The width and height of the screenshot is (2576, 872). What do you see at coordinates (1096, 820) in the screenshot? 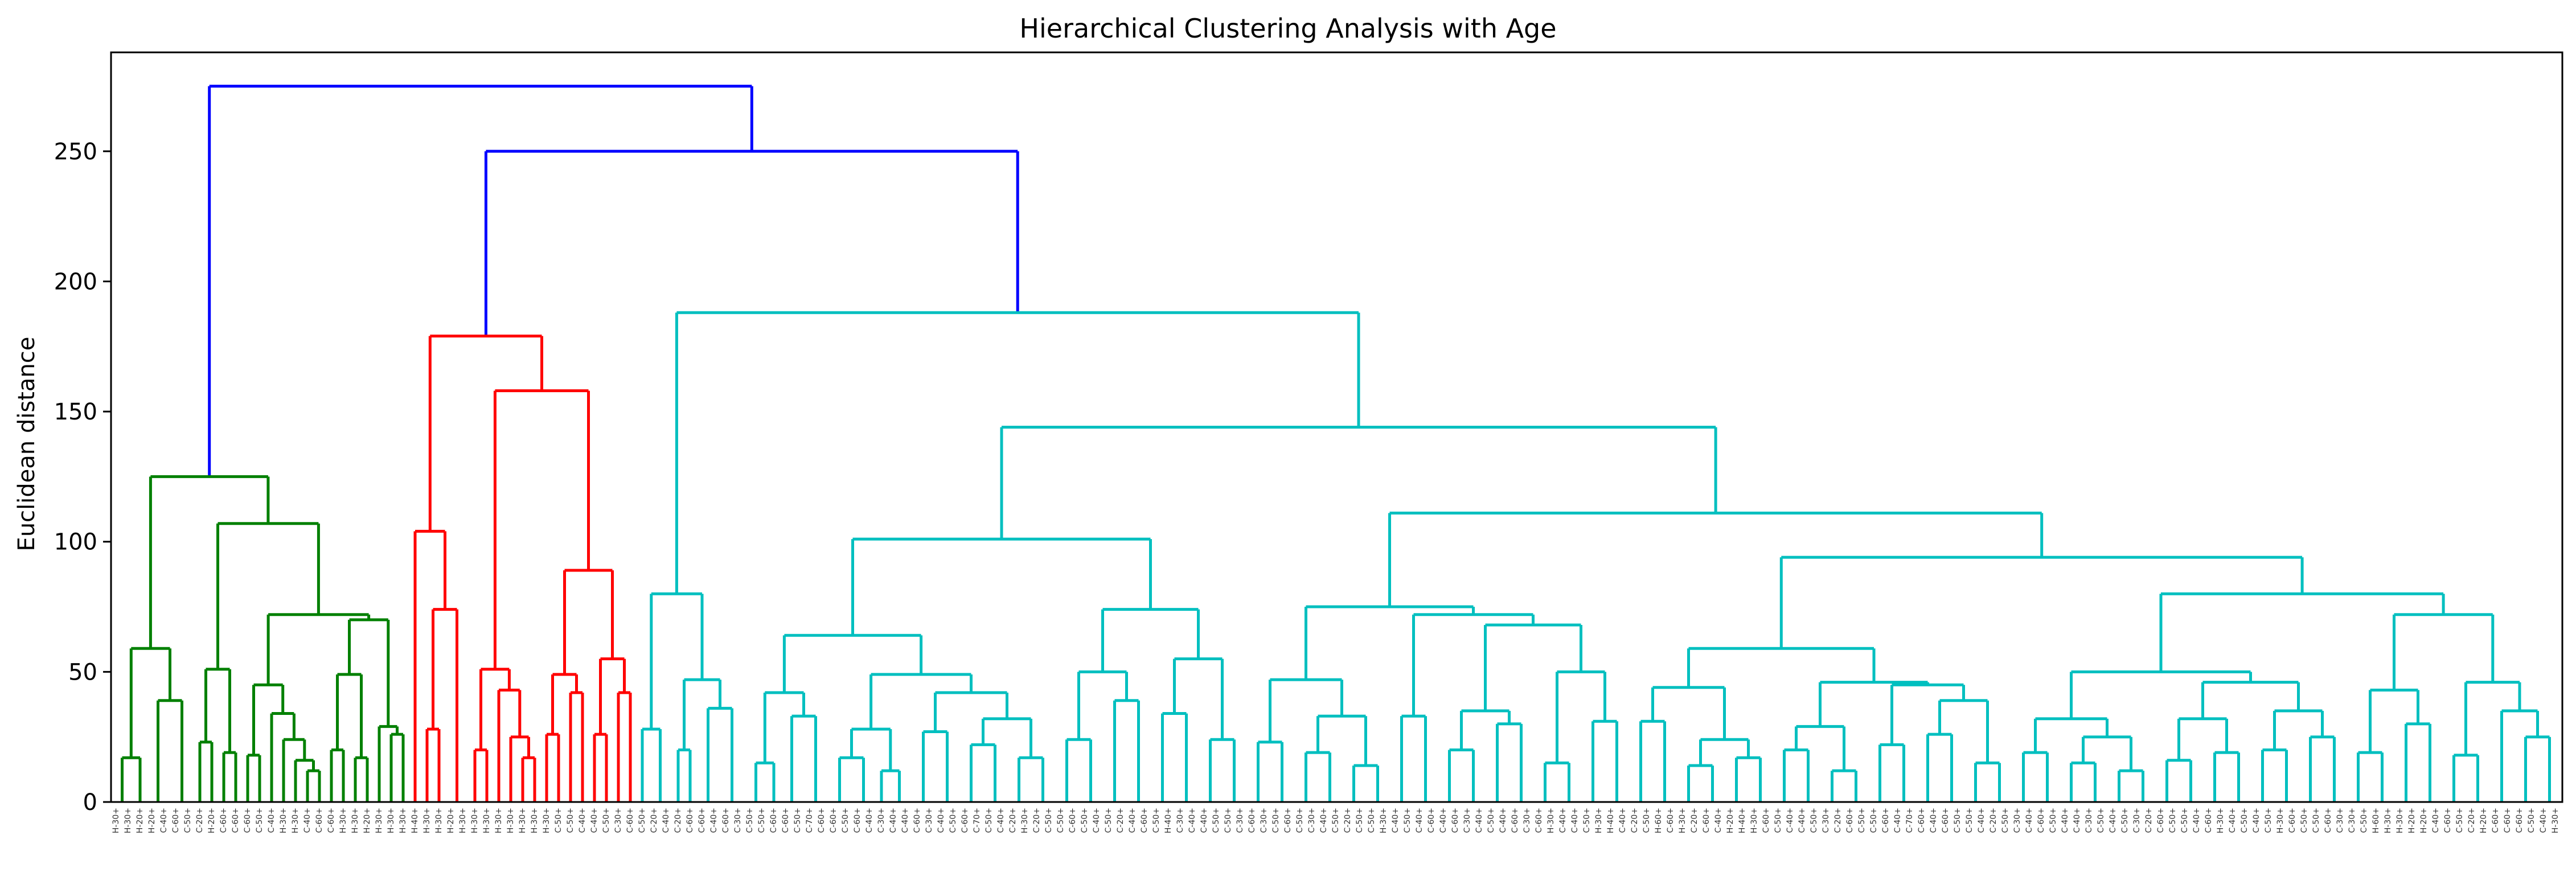
I see `leaf-label-82: C-40+` at bounding box center [1096, 820].